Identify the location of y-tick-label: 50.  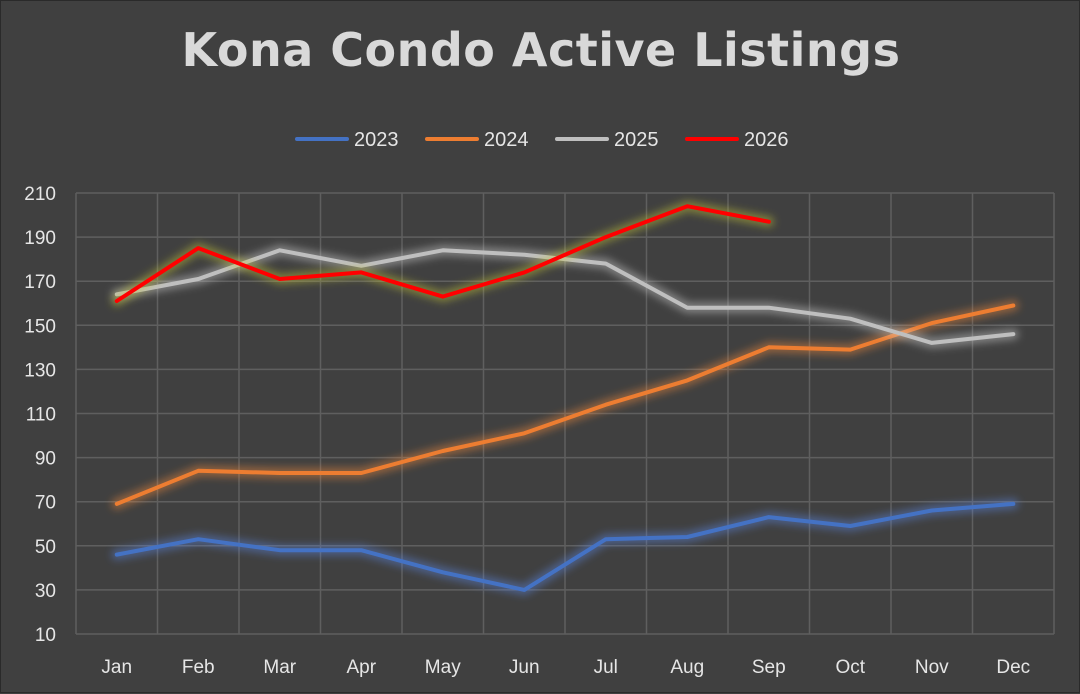
(45, 547).